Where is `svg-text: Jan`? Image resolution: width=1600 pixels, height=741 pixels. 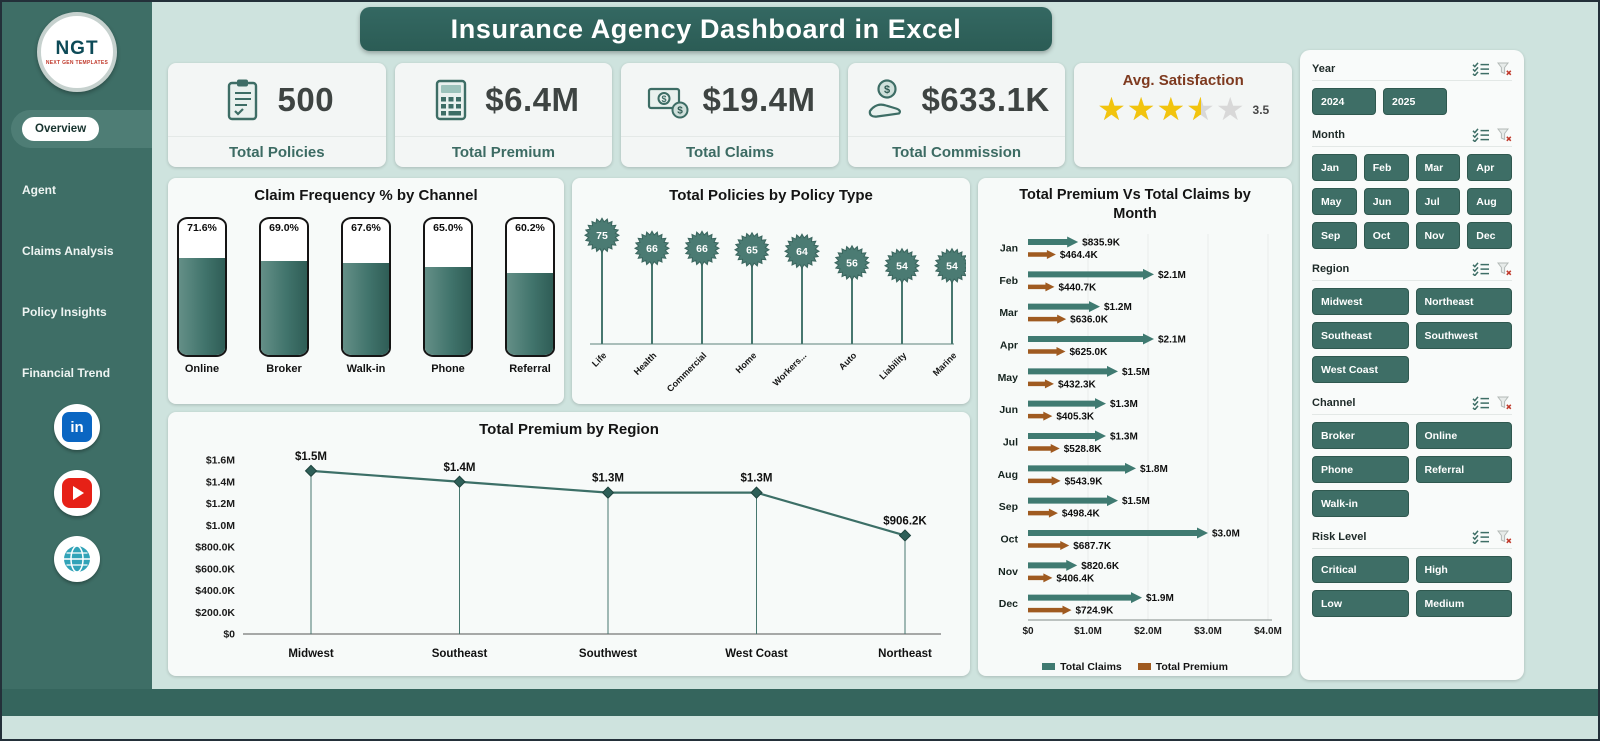 svg-text: Jan is located at coordinates (1009, 248).